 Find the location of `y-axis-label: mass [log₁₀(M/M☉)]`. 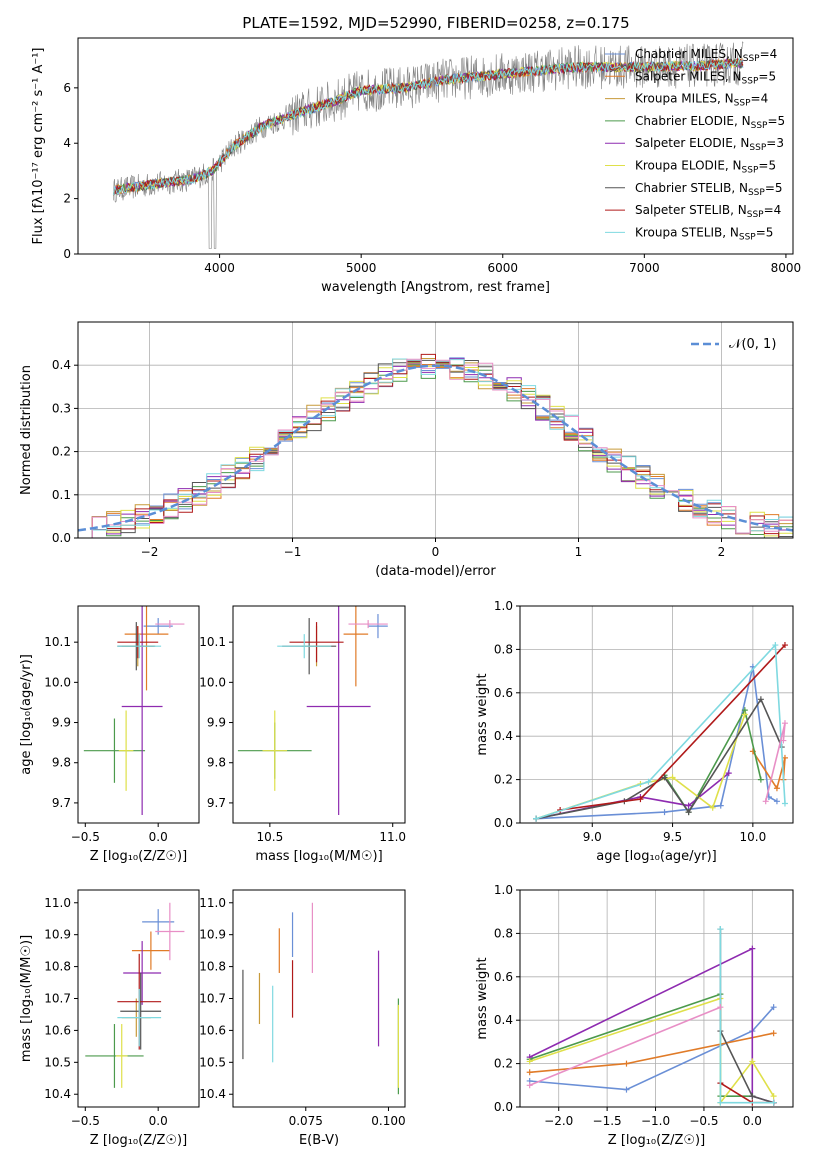

y-axis-label: mass [log₁₀(M/M☉)] is located at coordinates (26, 998).